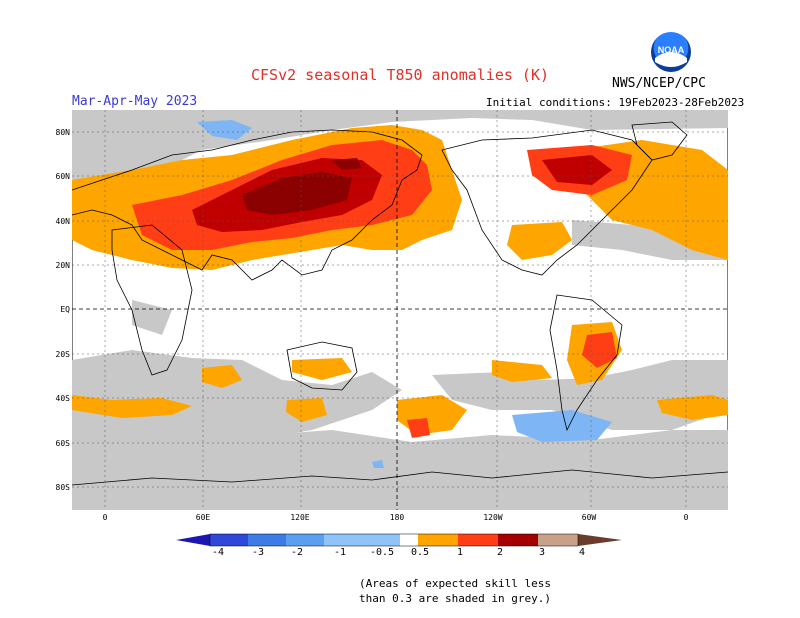 The width and height of the screenshot is (800, 618). I want to click on colorbar-label: -0.5, so click(382, 552).